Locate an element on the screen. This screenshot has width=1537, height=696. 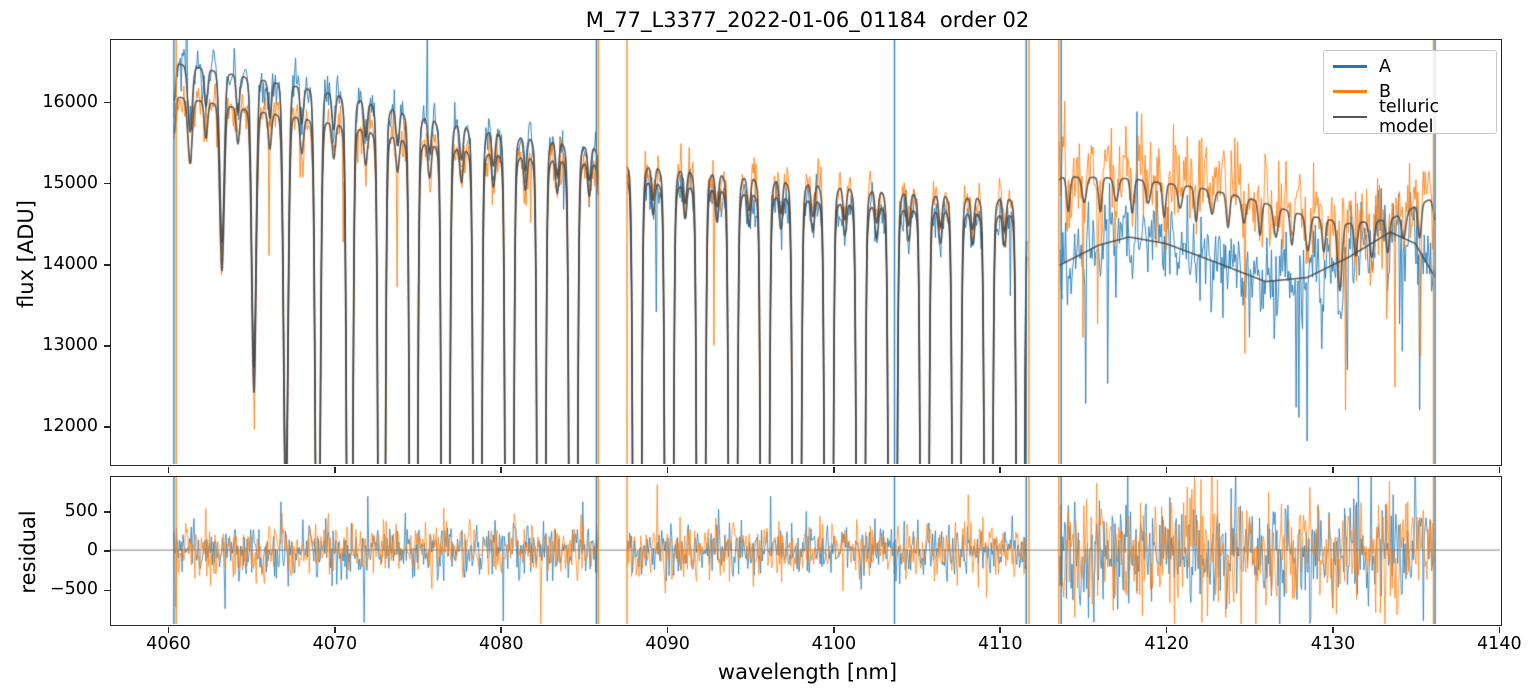
chart-title: M_77_L3377_2022-01-06_01184 order 02 is located at coordinates (807, 20).